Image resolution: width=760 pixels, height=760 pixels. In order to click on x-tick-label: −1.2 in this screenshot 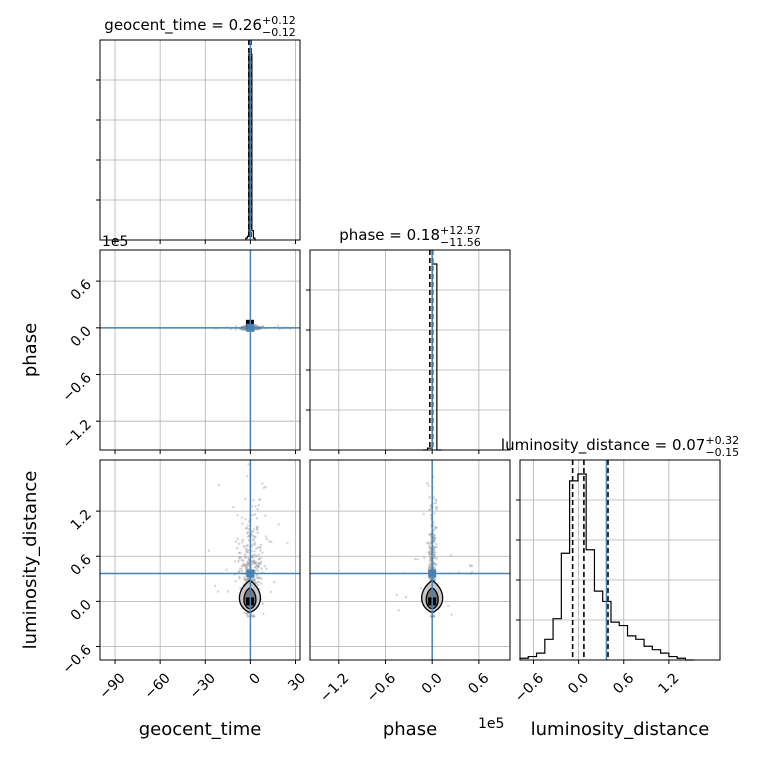, I will do `click(334, 687)`.